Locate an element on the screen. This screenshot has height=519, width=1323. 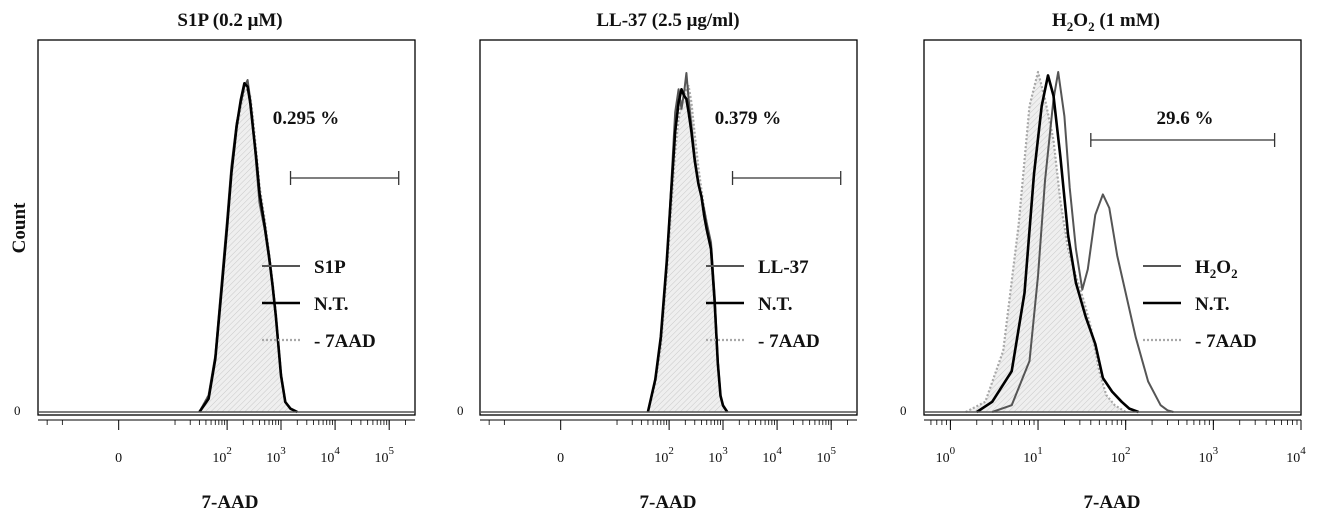
legend: S1P N.T. - 7AAD is located at coordinates (319, 304).